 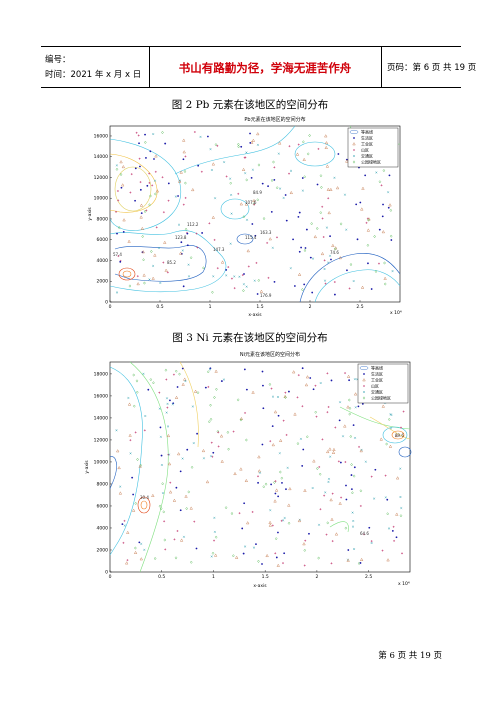 What do you see at coordinates (367, 156) in the screenshot?
I see `legend-entry: 交通区` at bounding box center [367, 156].